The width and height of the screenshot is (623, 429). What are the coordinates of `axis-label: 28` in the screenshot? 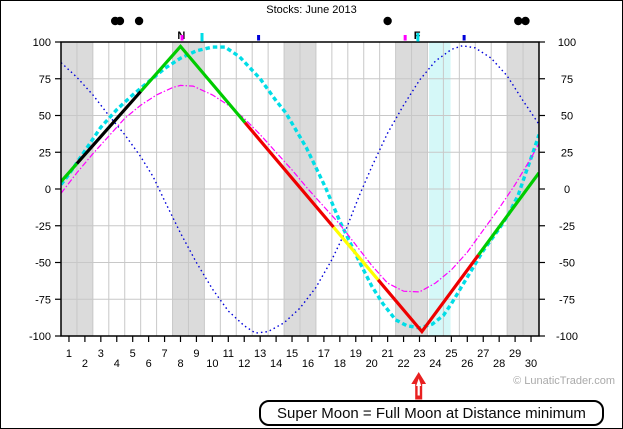 It's located at (499, 364).